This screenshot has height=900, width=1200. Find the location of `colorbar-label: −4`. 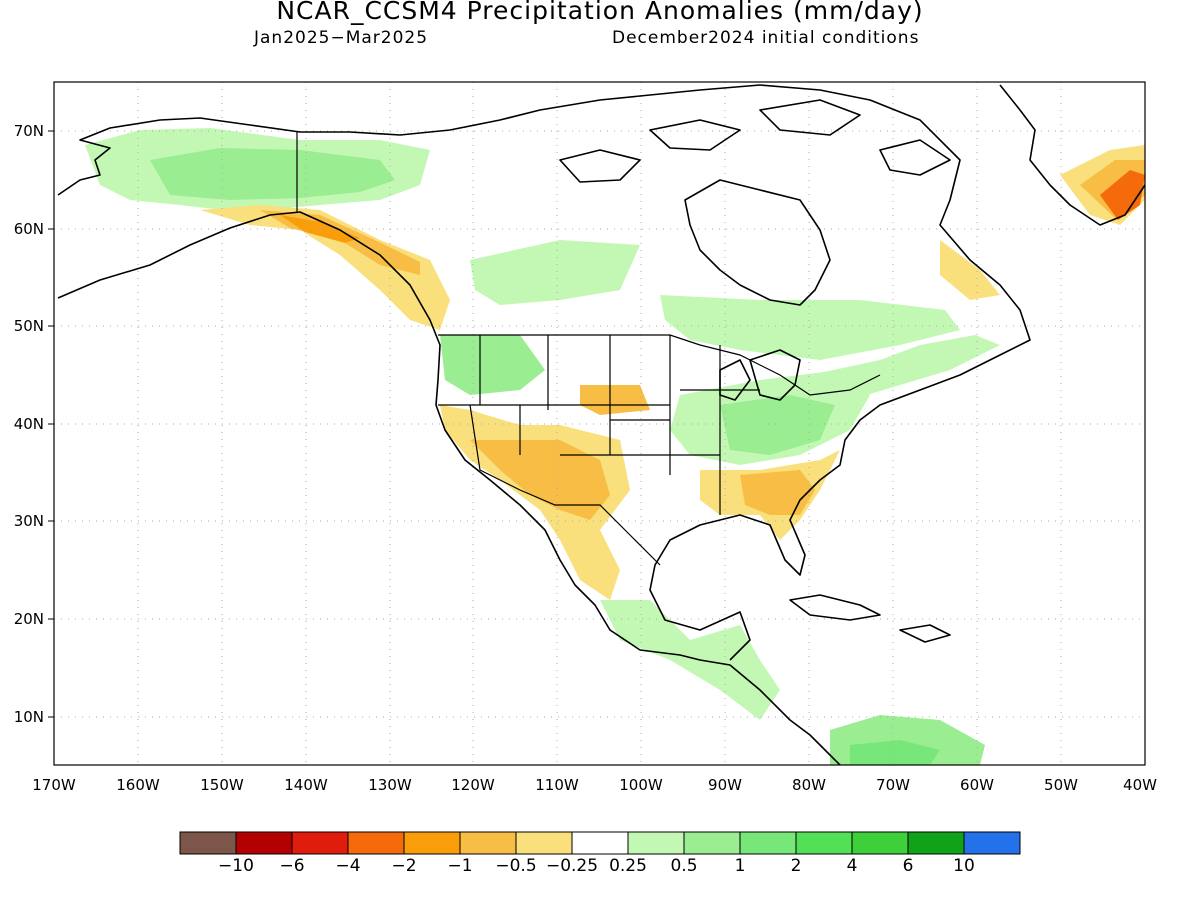

colorbar-label: −4 is located at coordinates (348, 866).